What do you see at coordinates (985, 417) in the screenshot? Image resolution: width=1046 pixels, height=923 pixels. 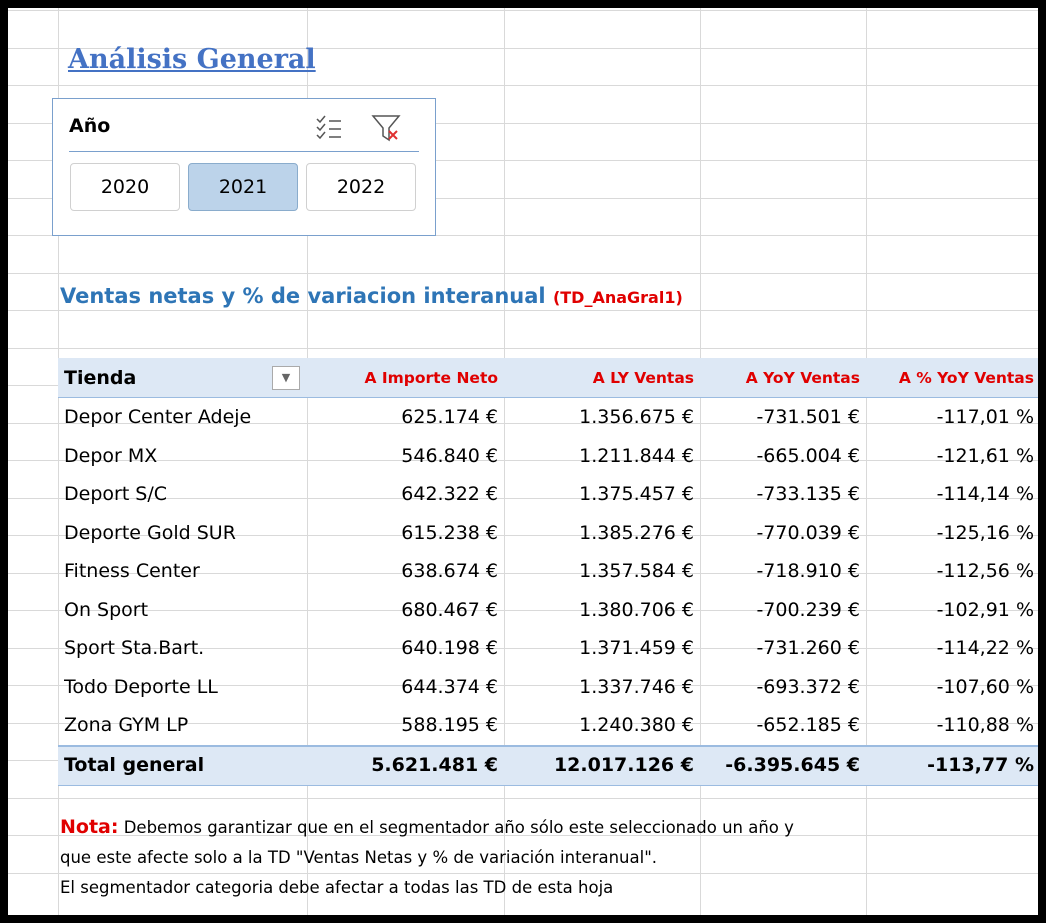 I see `value-cell: -117,01 %` at bounding box center [985, 417].